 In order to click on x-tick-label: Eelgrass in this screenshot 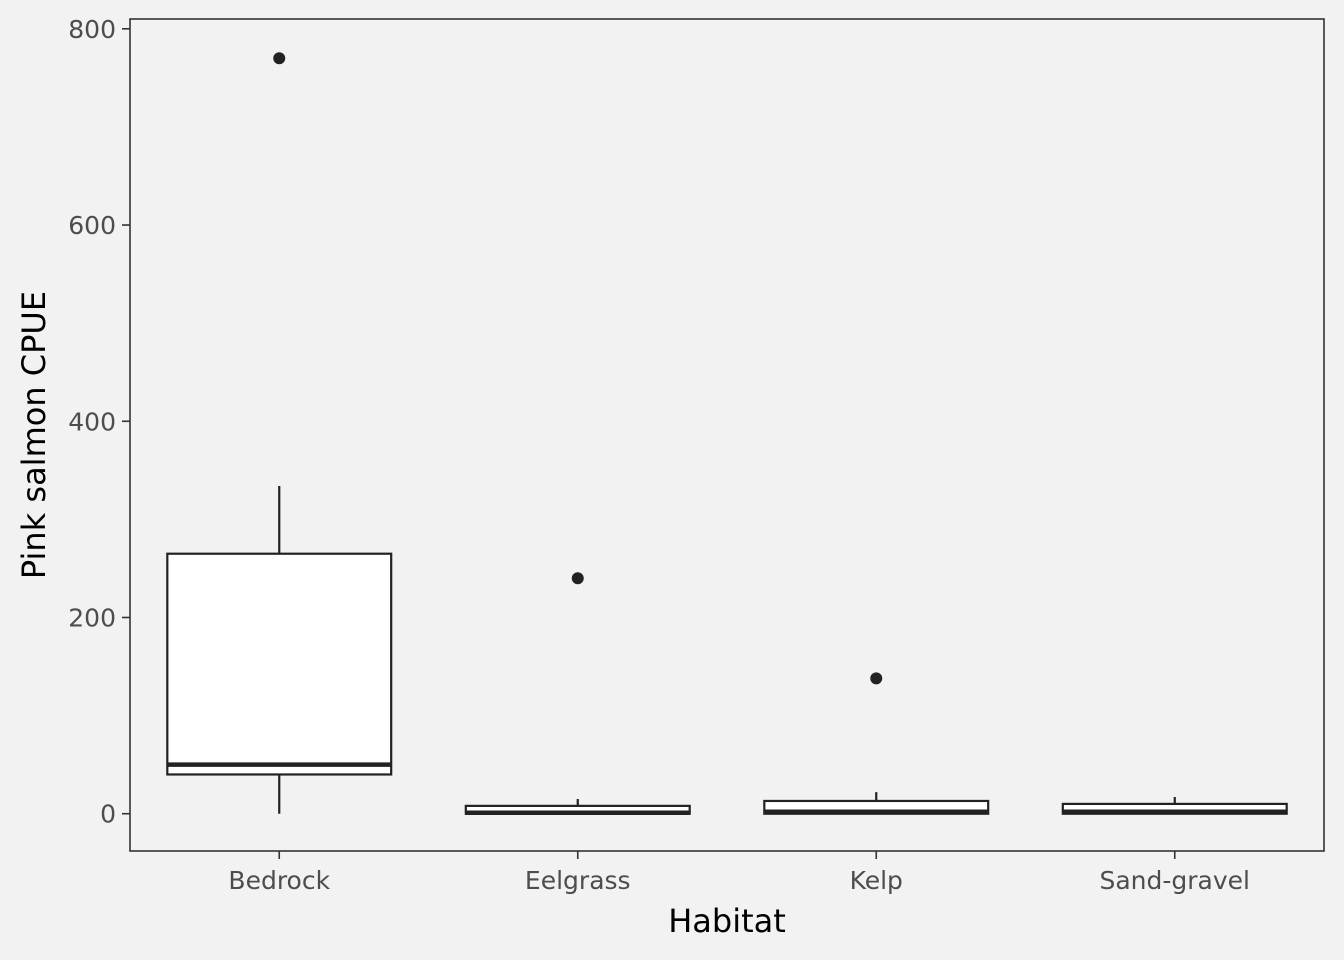, I will do `click(578, 880)`.